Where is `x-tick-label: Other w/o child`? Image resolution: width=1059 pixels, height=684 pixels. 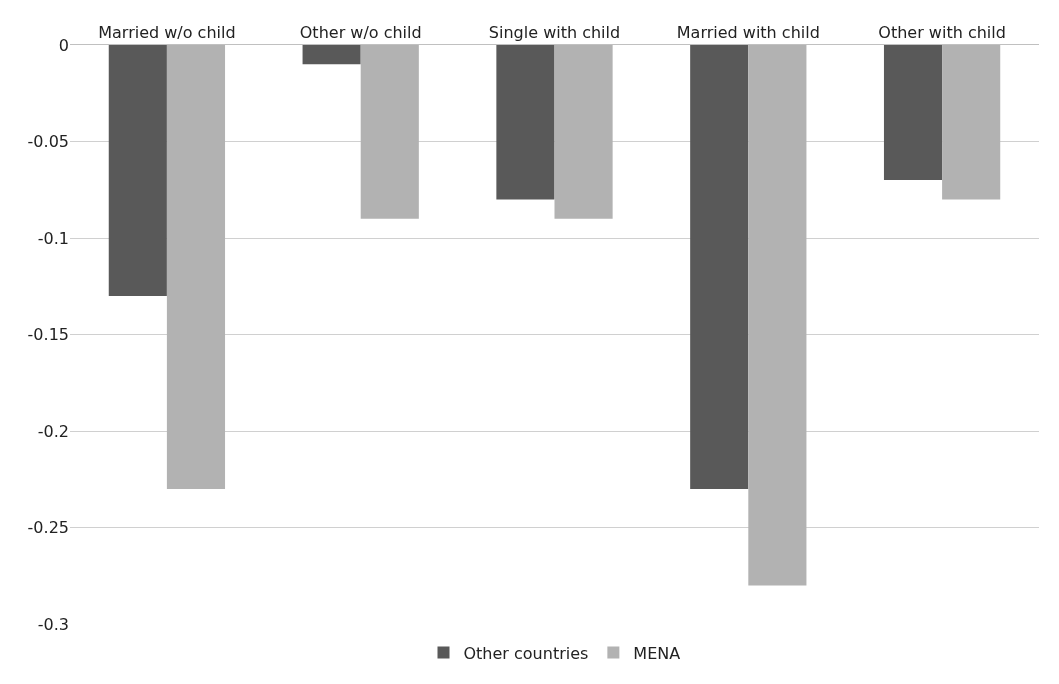
x-tick-label: Other w/o child is located at coordinates (360, 32).